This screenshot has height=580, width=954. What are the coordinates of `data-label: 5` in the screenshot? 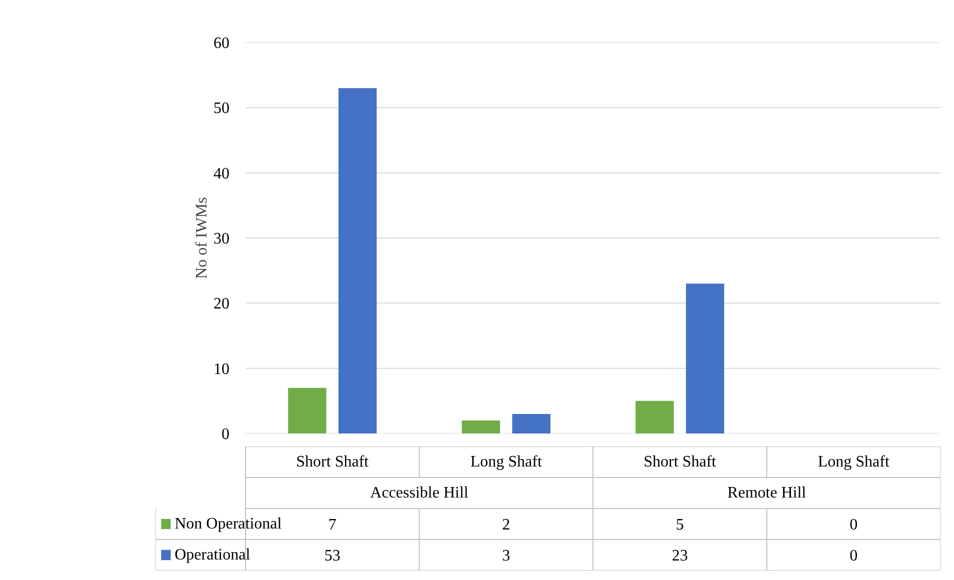 It's located at (680, 525).